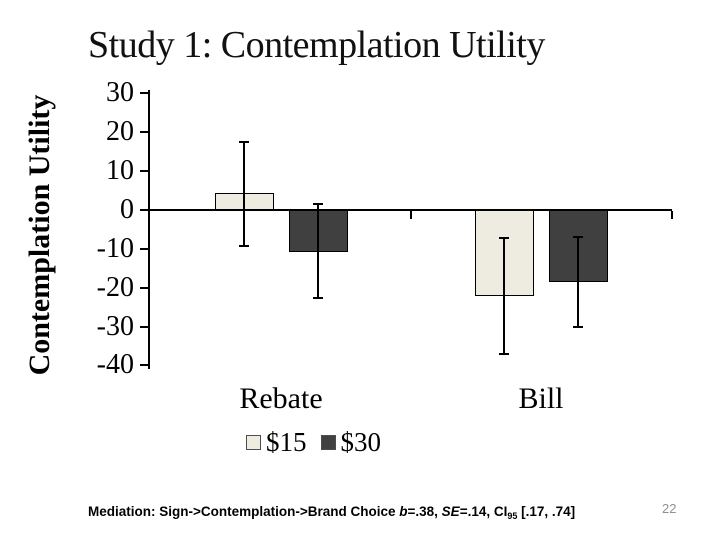 The width and height of the screenshot is (720, 540). I want to click on y-axis, so click(149, 229).